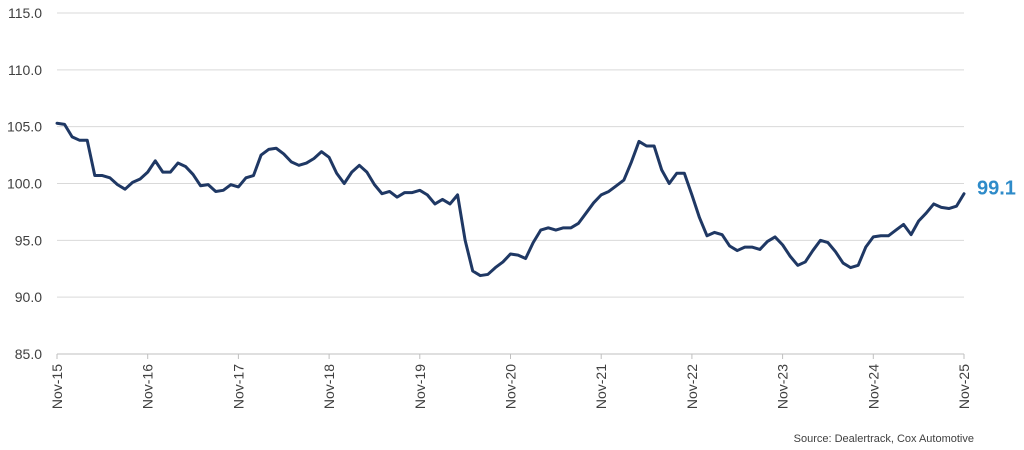 The image size is (1024, 450). Describe the element at coordinates (25, 70) in the screenshot. I see `y-tick-label: 110.0` at that location.